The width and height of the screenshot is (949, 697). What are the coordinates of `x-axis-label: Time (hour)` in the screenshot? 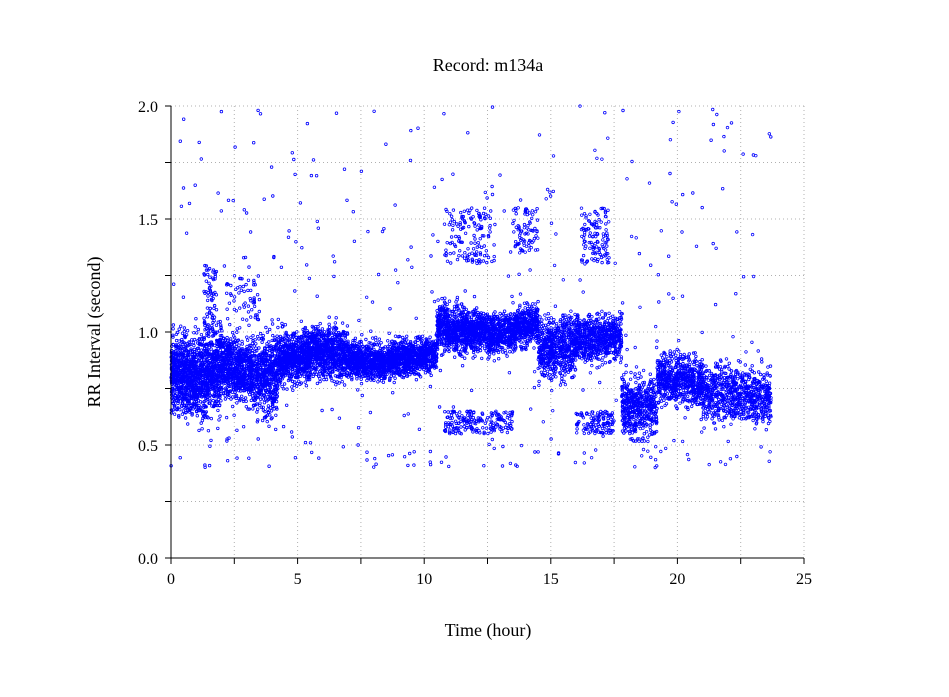 It's located at (488, 630).